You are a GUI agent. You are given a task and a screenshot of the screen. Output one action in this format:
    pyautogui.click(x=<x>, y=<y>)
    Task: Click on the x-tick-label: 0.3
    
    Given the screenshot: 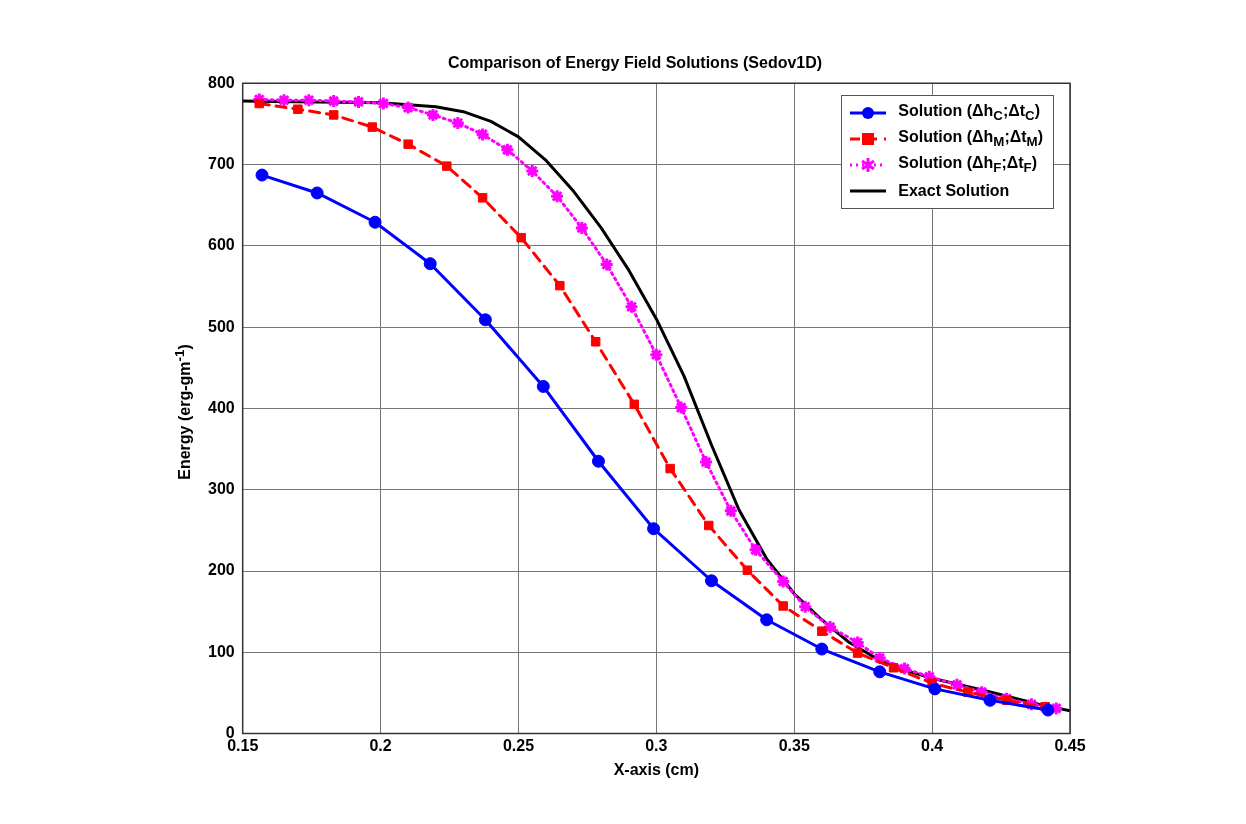 What is the action you would take?
    pyautogui.click(x=656, y=745)
    